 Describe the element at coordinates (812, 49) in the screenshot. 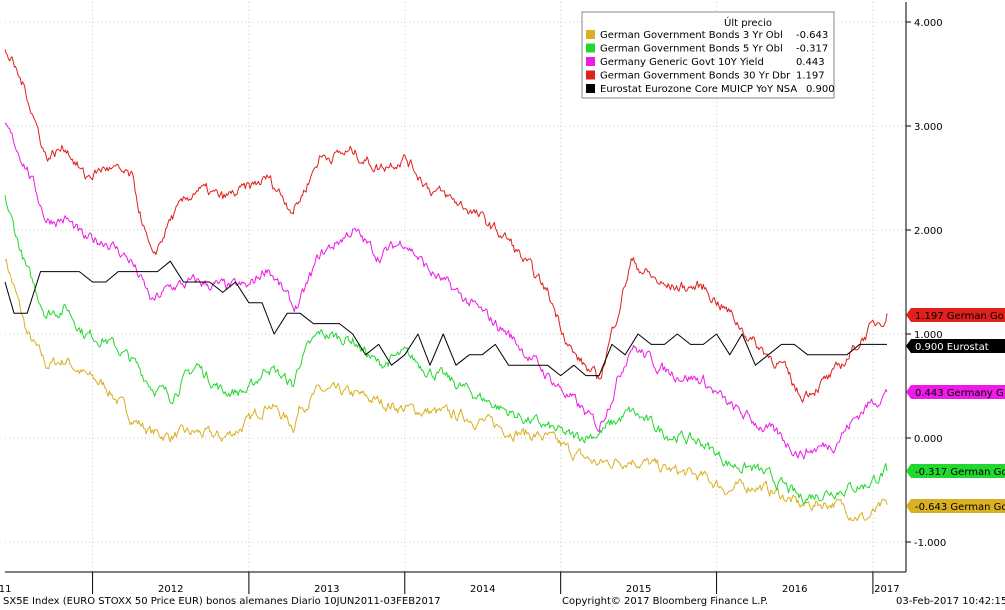

I see `legend-series-value: -0.317` at that location.